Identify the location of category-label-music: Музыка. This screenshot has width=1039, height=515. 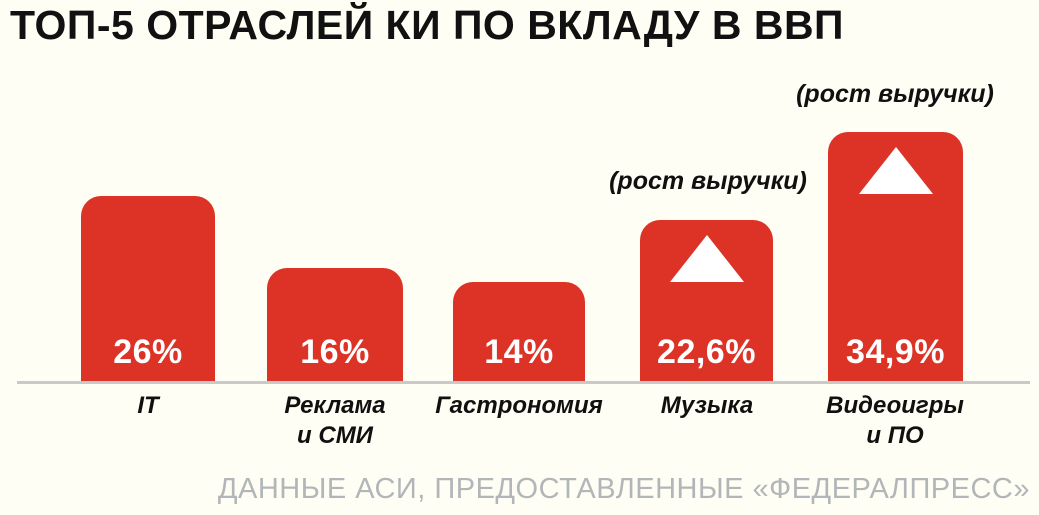
(707, 405).